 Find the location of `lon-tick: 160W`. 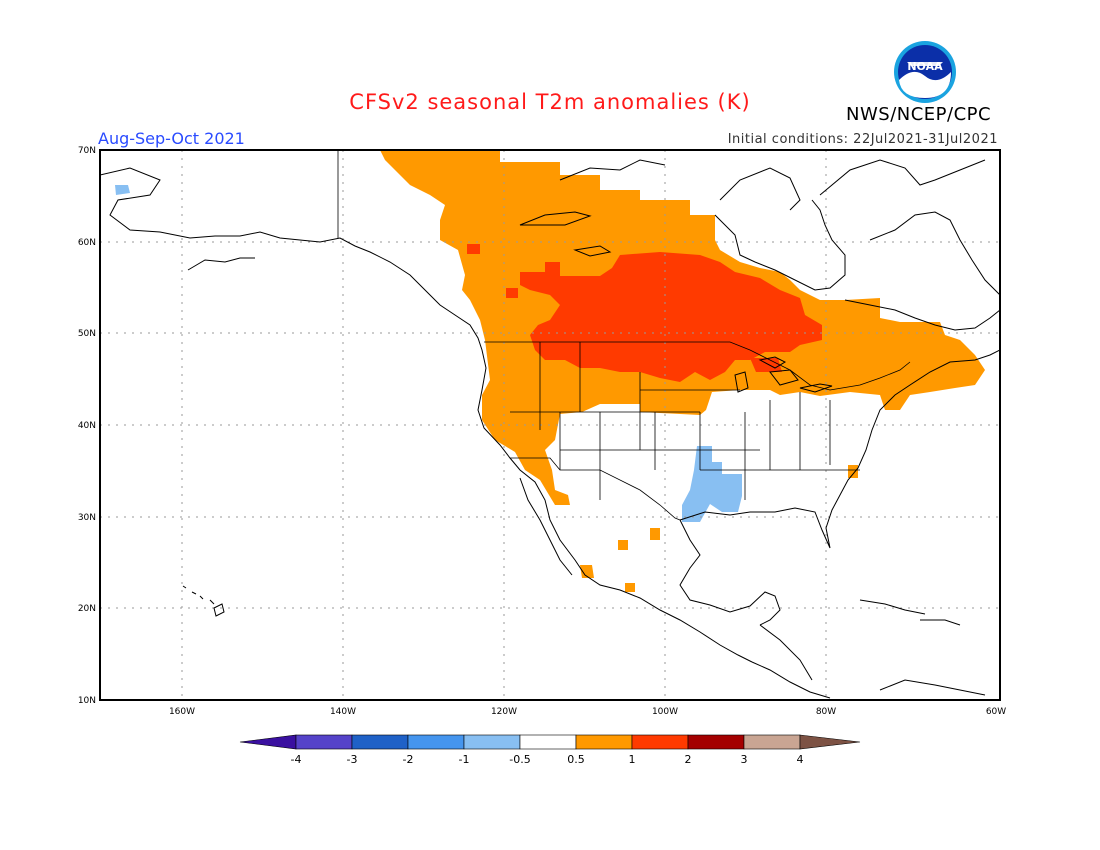

lon-tick: 160W is located at coordinates (182, 712).